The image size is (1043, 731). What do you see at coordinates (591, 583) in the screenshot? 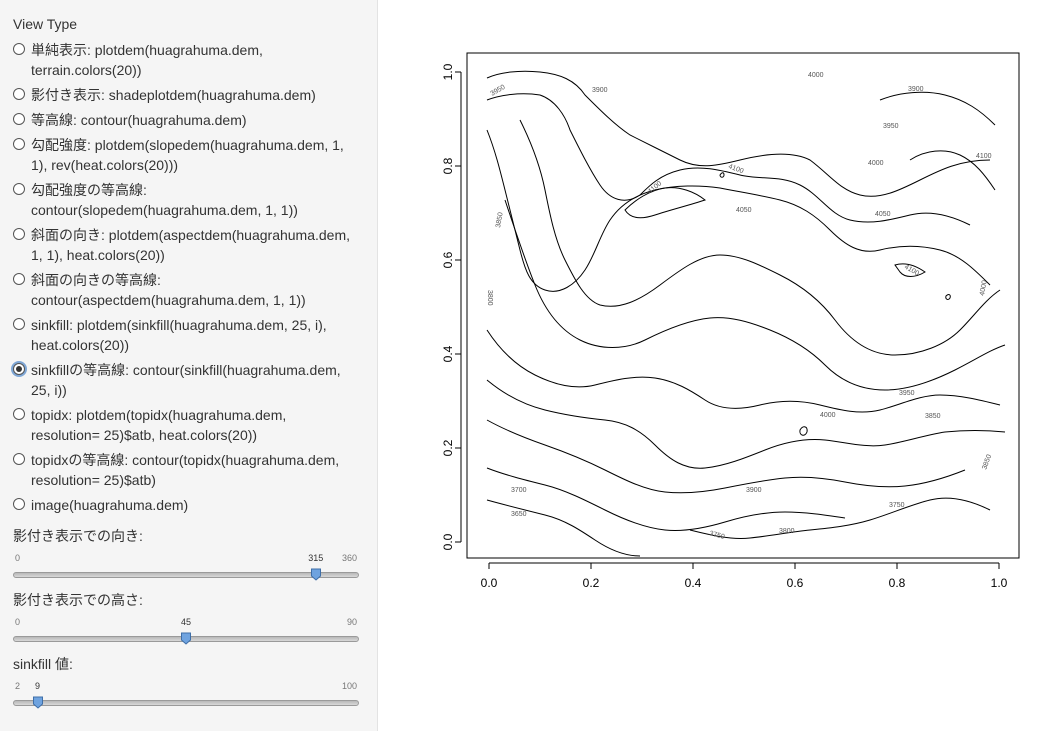
I see `x-tick-label: 0.2` at bounding box center [591, 583].